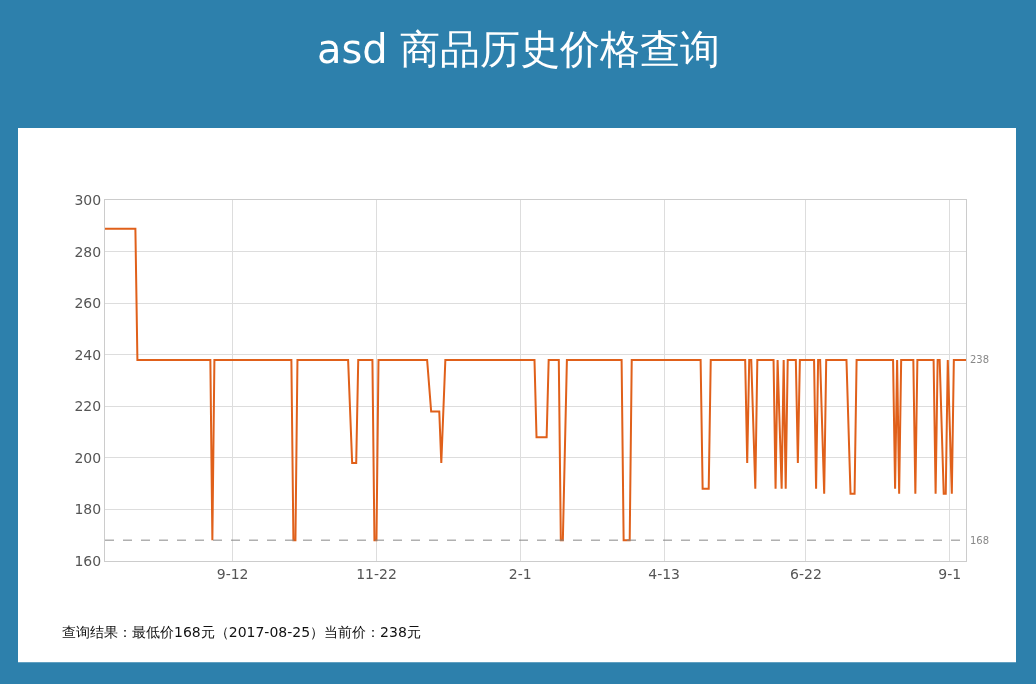  What do you see at coordinates (376, 573) in the screenshot?
I see `x-tick-label: 11-22` at bounding box center [376, 573].